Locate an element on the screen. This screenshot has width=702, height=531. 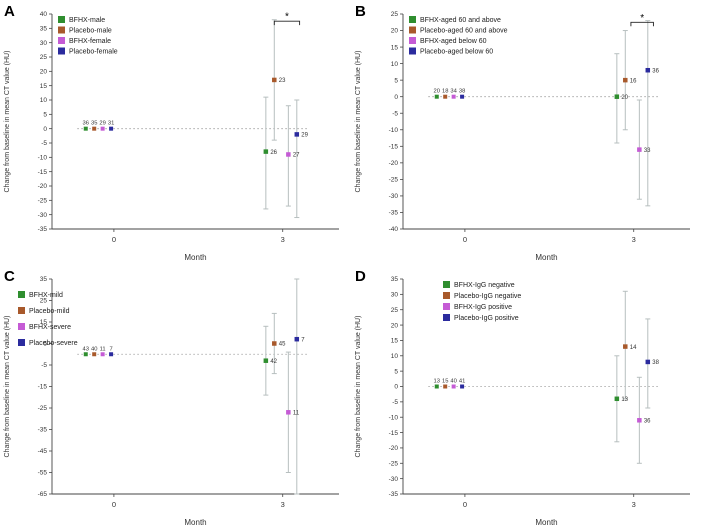
n-label-month3: 11 is located at coordinates (296, 414).